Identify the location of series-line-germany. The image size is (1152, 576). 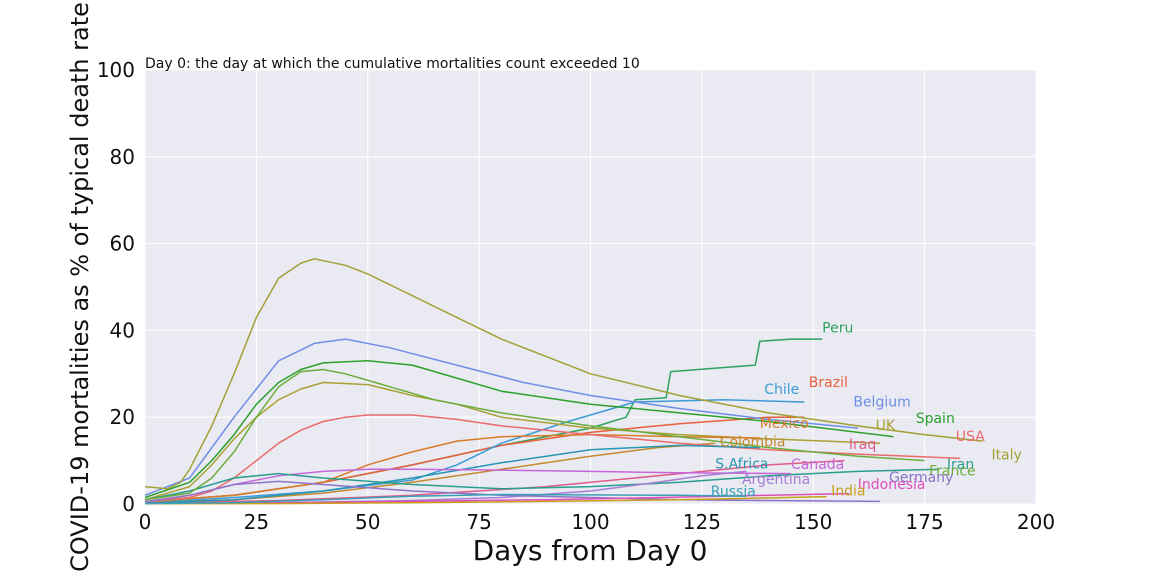
(512, 491).